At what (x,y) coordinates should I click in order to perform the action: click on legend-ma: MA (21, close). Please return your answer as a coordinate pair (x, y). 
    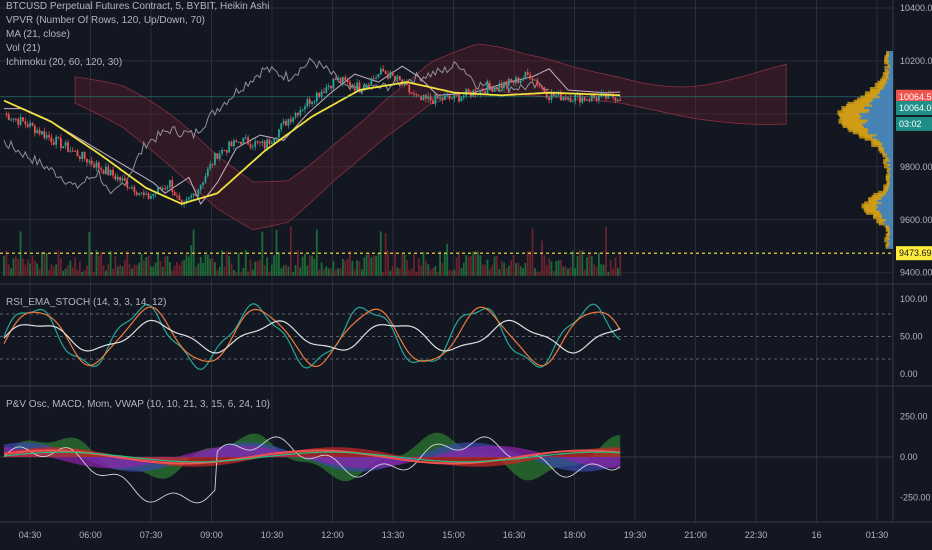
    Looking at the image, I should click on (38, 34).